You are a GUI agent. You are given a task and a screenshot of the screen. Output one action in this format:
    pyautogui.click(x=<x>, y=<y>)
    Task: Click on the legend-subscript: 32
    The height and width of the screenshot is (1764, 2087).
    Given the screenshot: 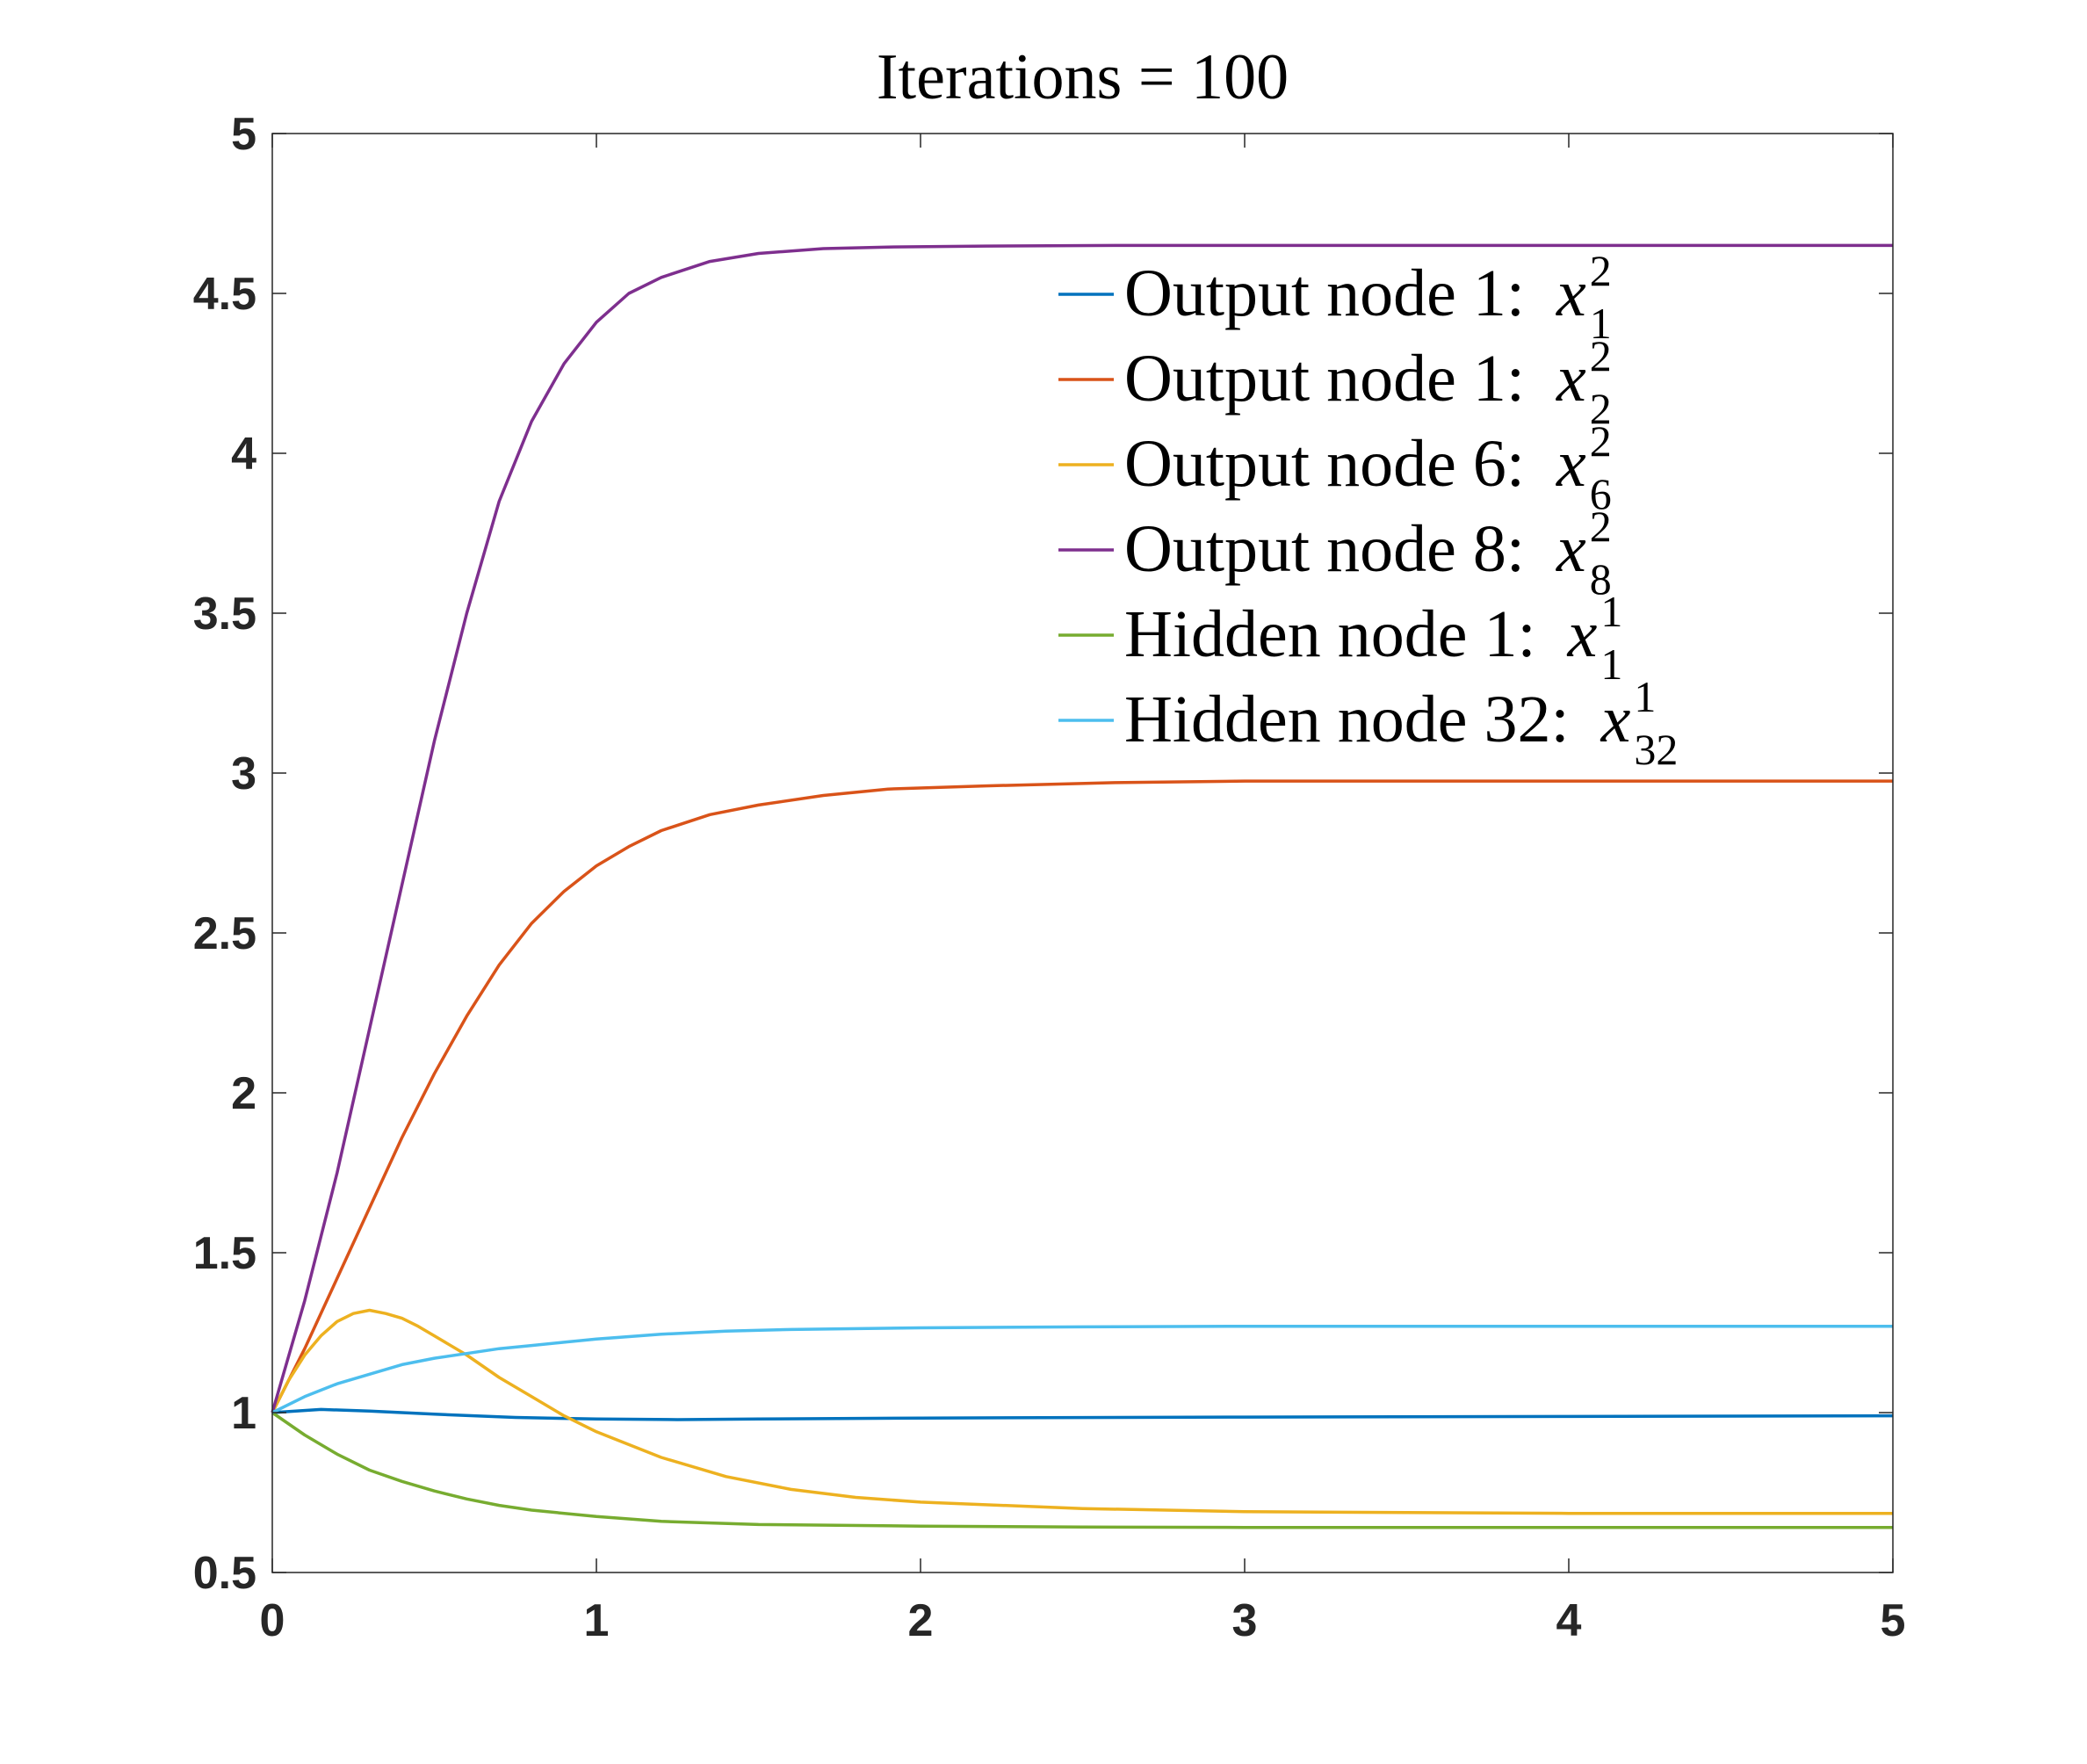 What is the action you would take?
    pyautogui.click(x=1656, y=750)
    